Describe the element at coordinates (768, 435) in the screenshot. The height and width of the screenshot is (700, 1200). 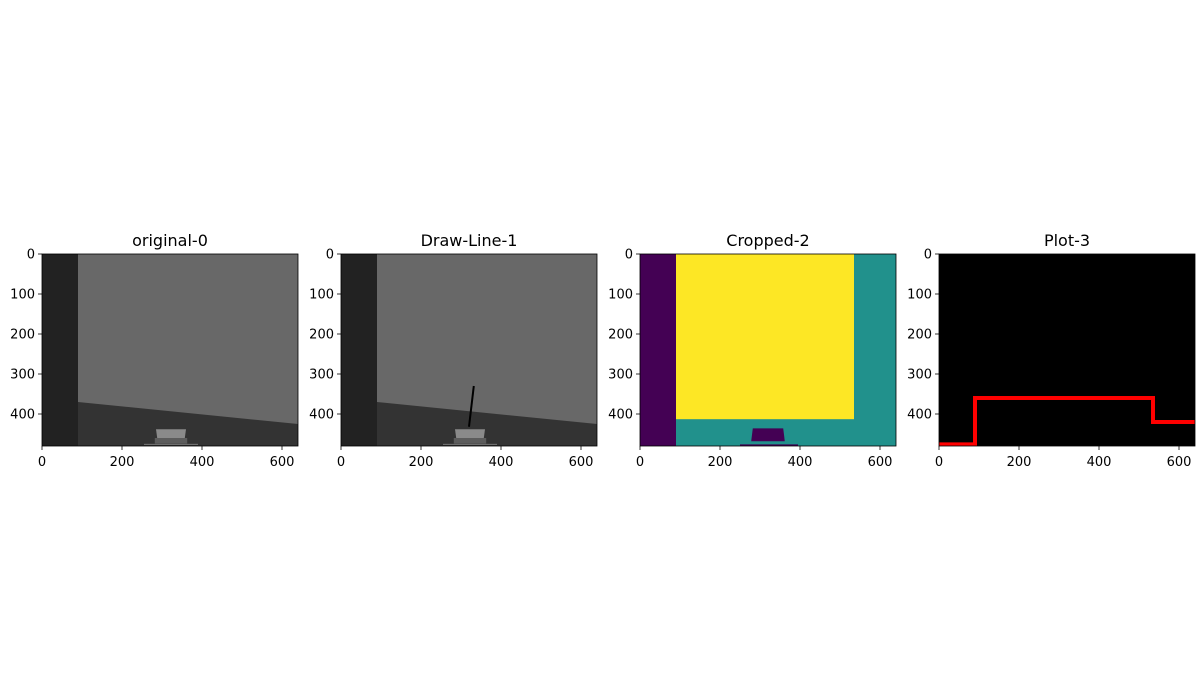
I see `low-value-object` at that location.